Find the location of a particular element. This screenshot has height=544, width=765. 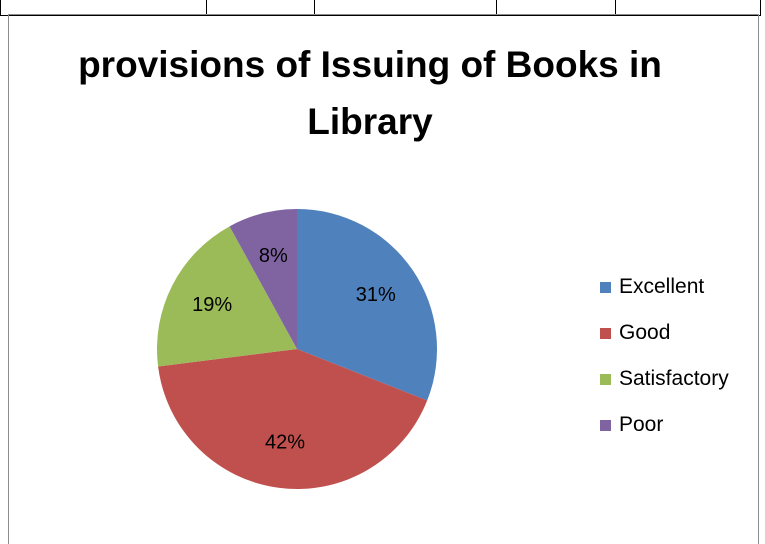

legend-item-excellent: Excellent is located at coordinates (664, 287).